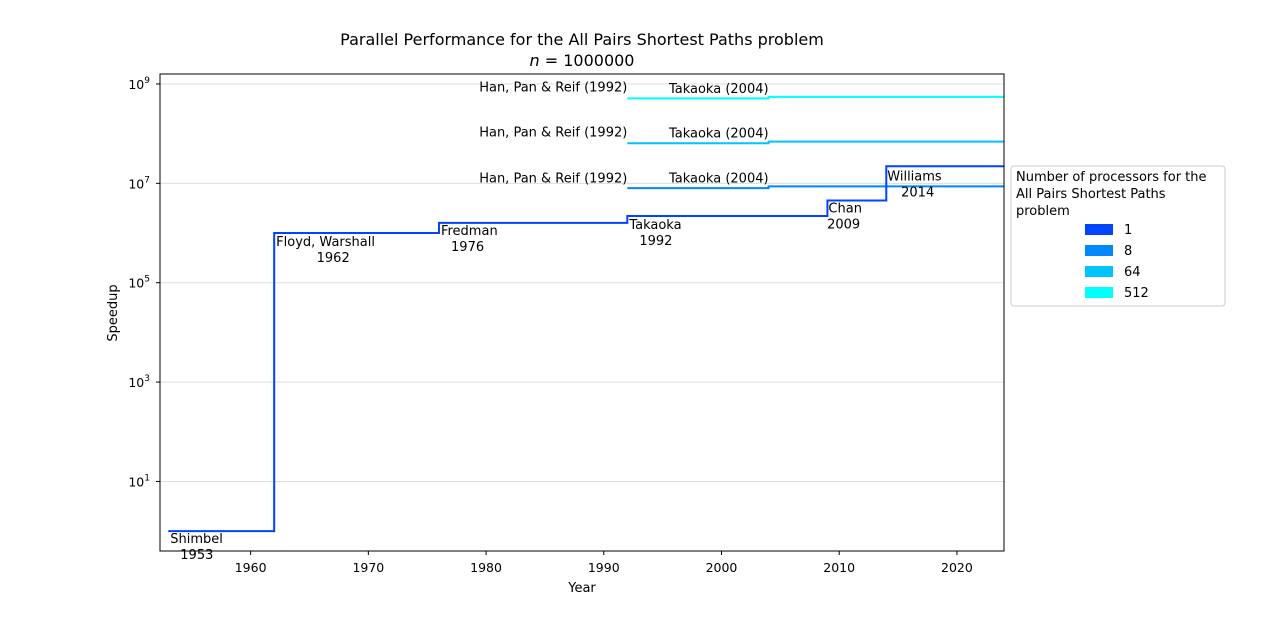 This screenshot has width=1280, height=620. What do you see at coordinates (113, 312) in the screenshot?
I see `y-axis-label: Speedup` at bounding box center [113, 312].